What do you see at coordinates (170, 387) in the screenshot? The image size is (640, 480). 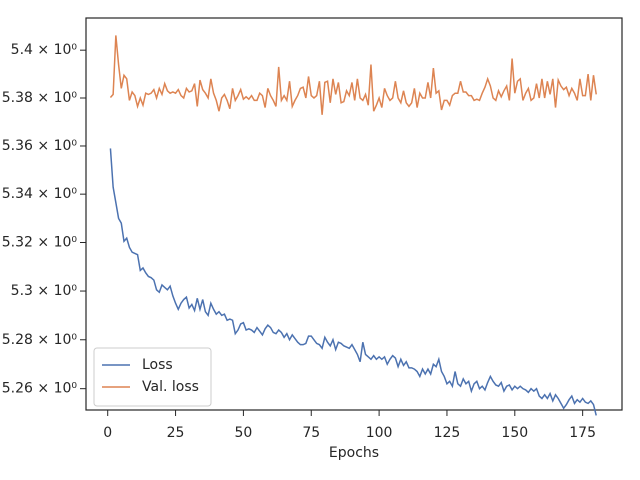 I see `legend-label: Val. loss` at bounding box center [170, 387].